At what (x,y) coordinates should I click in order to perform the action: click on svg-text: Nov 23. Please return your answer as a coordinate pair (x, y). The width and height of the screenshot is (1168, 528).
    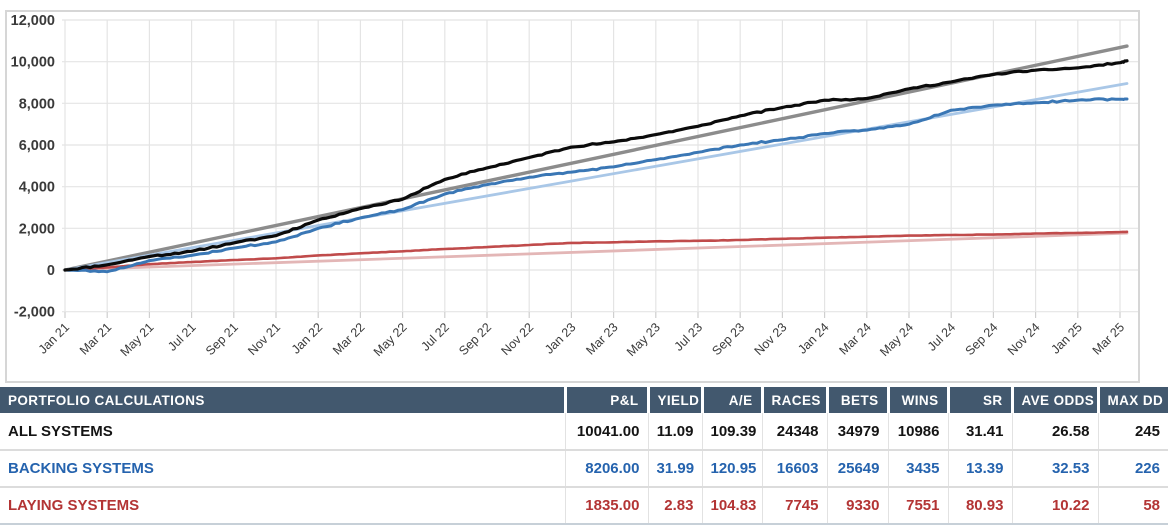
    Looking at the image, I should click on (771, 339).